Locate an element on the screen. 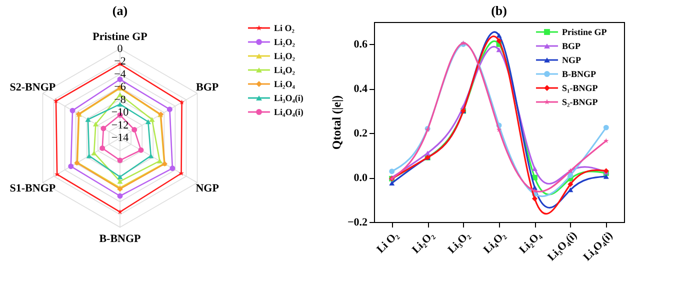 Image resolution: width=696 pixels, height=295 pixels. legend-label: Li₄O₄(i) is located at coordinates (289, 112).